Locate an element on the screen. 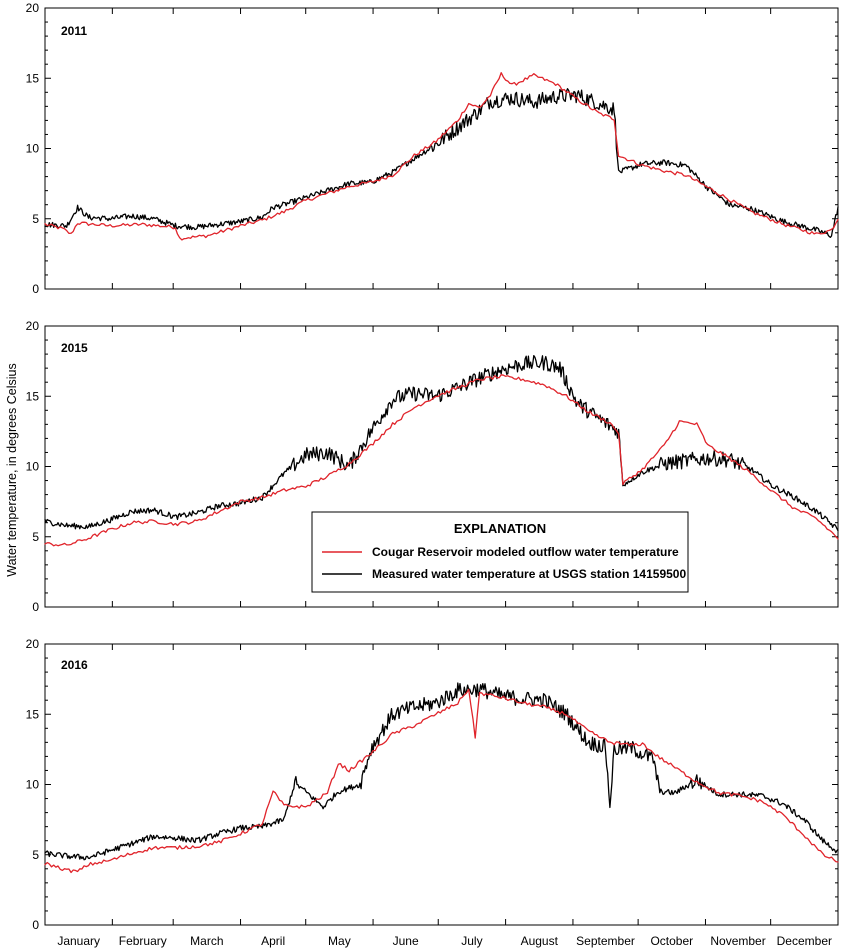  series-measured-line is located at coordinates (441, 163).